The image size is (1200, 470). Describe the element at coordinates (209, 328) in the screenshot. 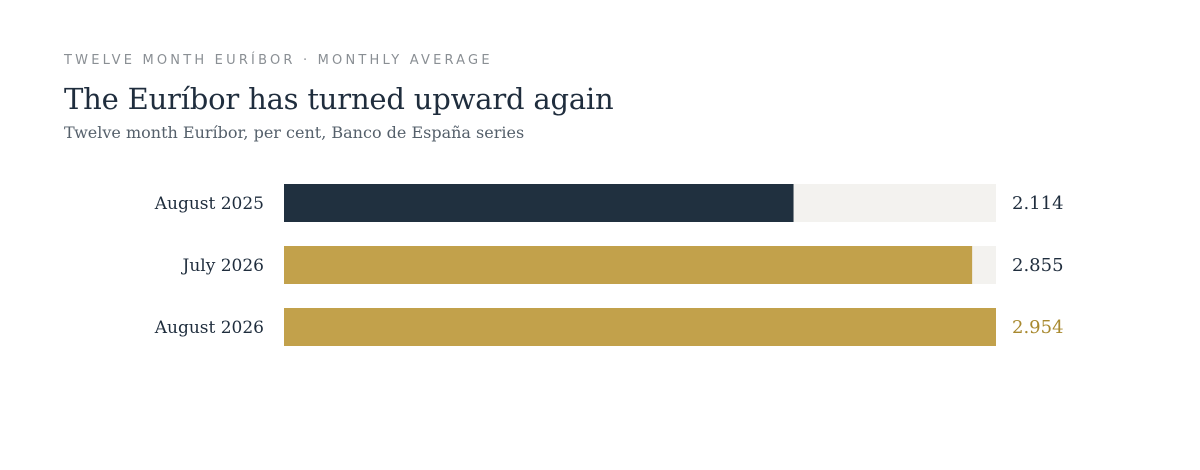

I see `category-label: August 2026` at that location.